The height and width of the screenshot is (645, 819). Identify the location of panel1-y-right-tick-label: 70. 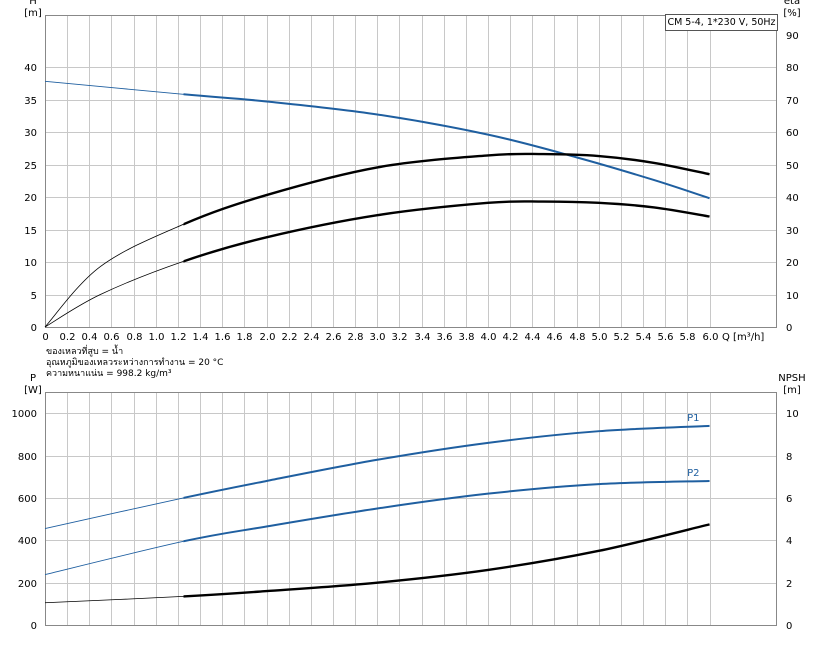
(792, 101).